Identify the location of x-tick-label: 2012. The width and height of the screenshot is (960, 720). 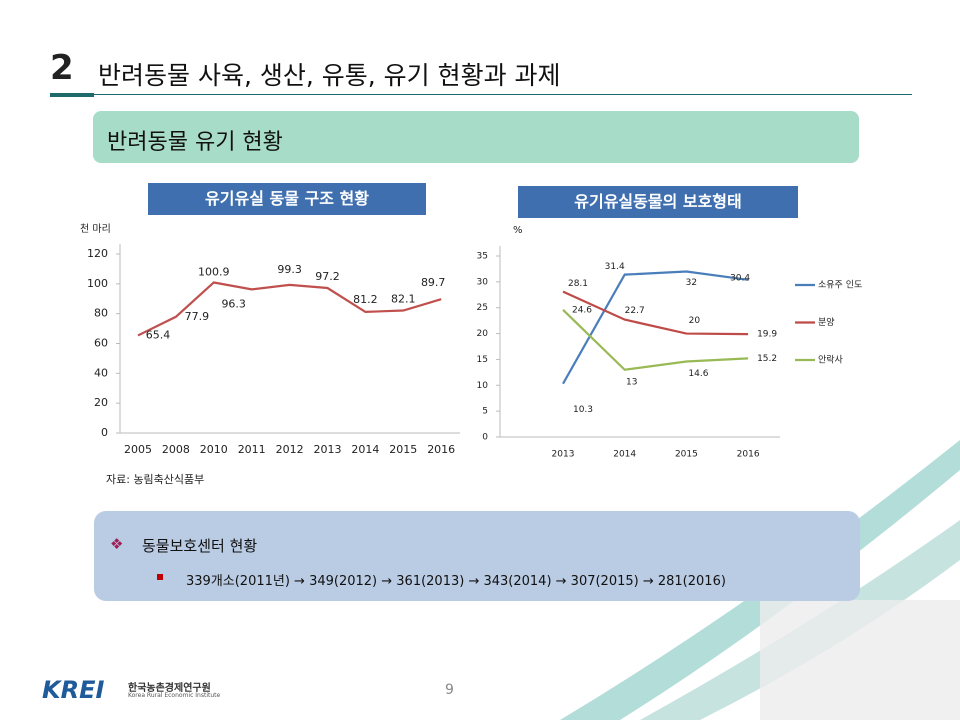
(290, 449).